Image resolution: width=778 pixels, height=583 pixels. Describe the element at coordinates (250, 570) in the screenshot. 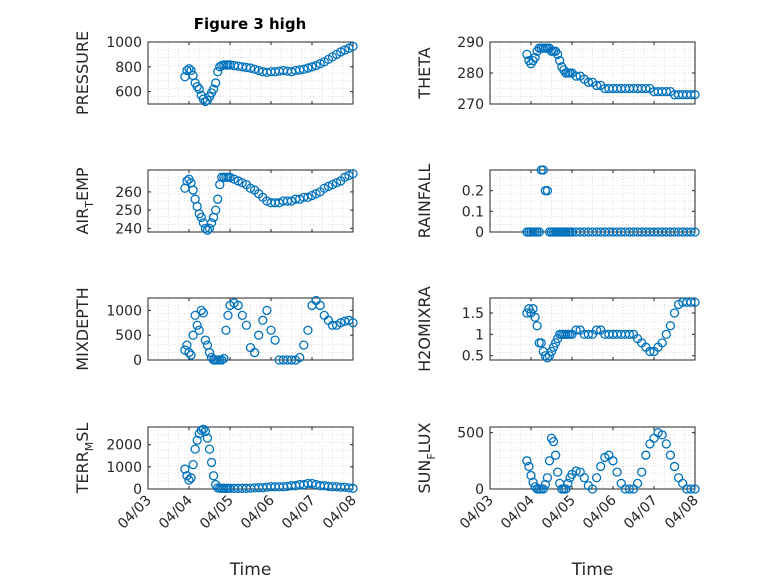

I see `x-axis-label: Time` at that location.